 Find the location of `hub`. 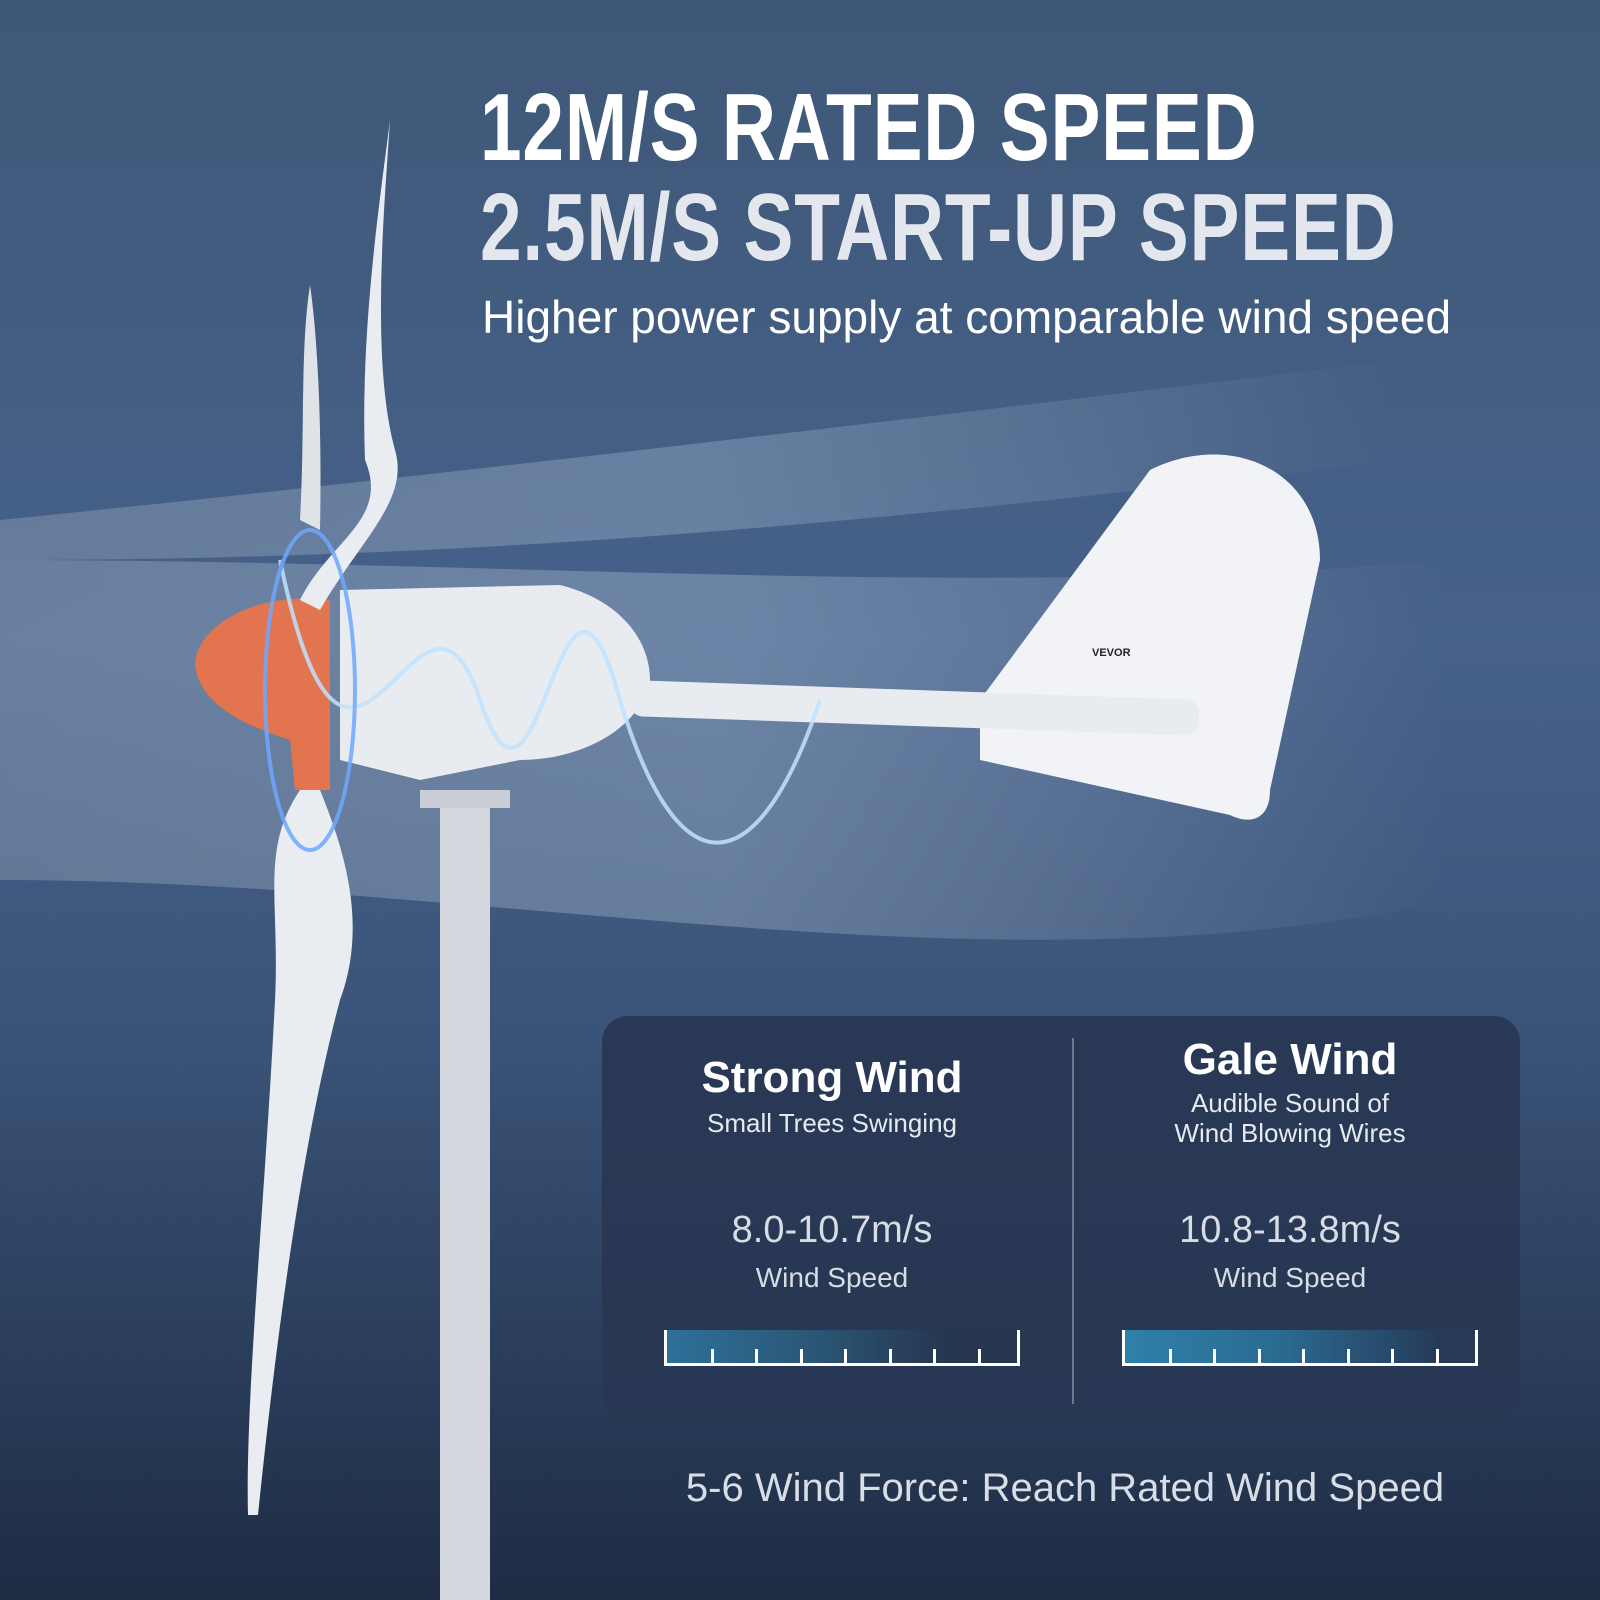

hub is located at coordinates (262, 694).